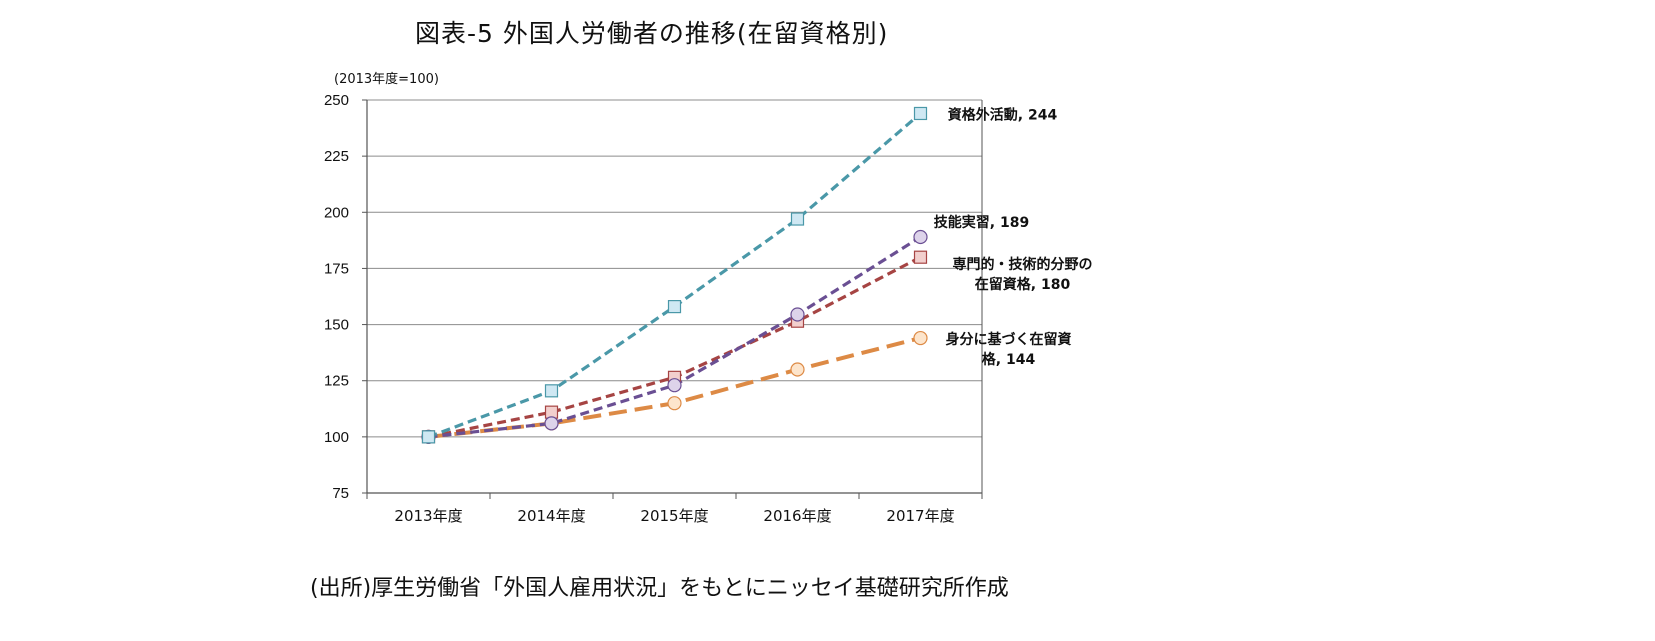 Image resolution: width=1655 pixels, height=641 pixels. Describe the element at coordinates (340, 493) in the screenshot. I see `y-tick-label: 75` at that location.